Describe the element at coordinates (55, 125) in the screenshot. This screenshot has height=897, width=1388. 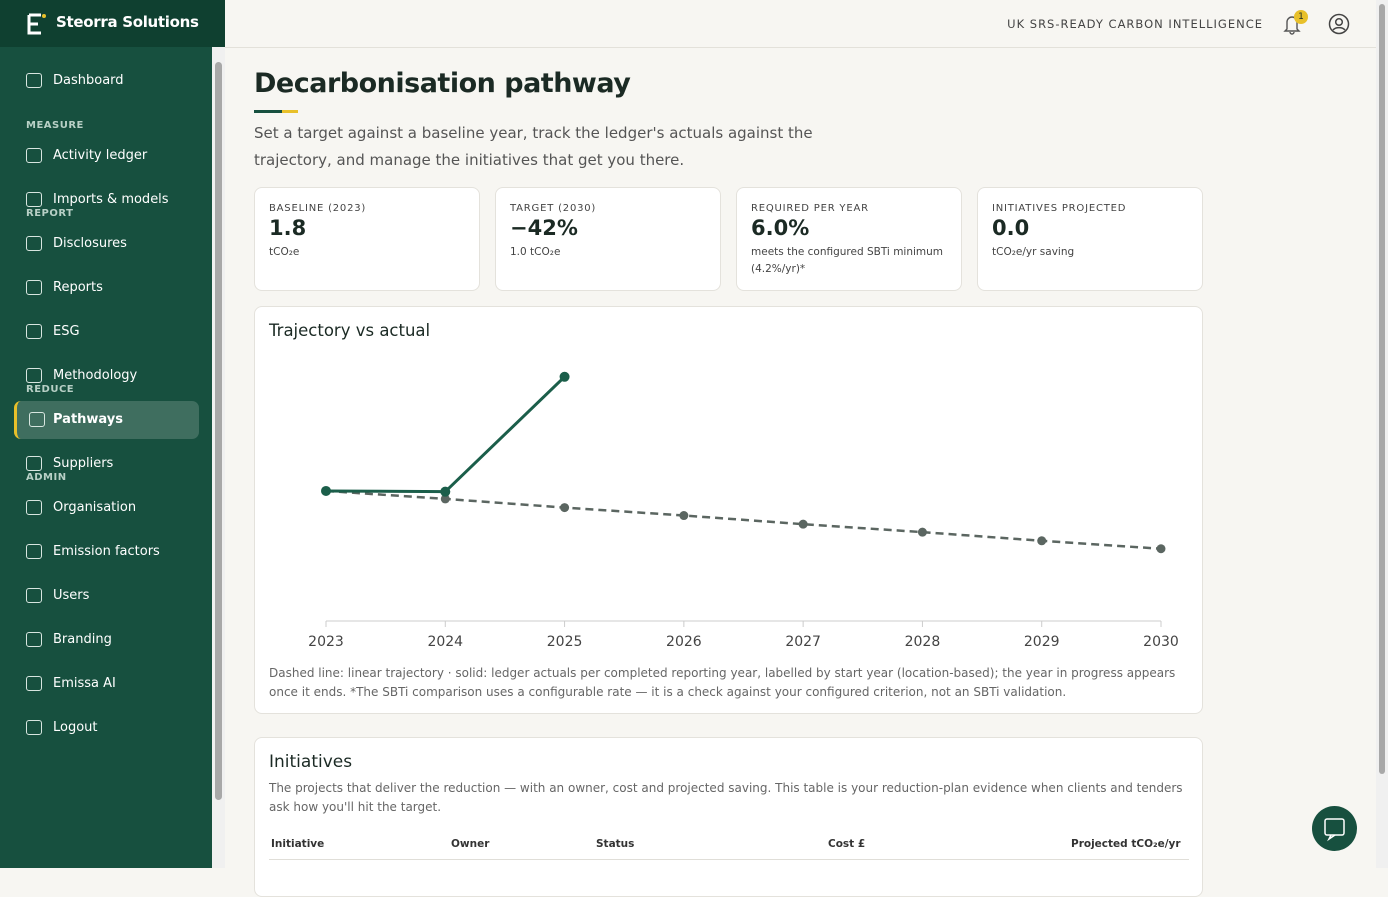
I see `nav-heading: MEASURE` at that location.